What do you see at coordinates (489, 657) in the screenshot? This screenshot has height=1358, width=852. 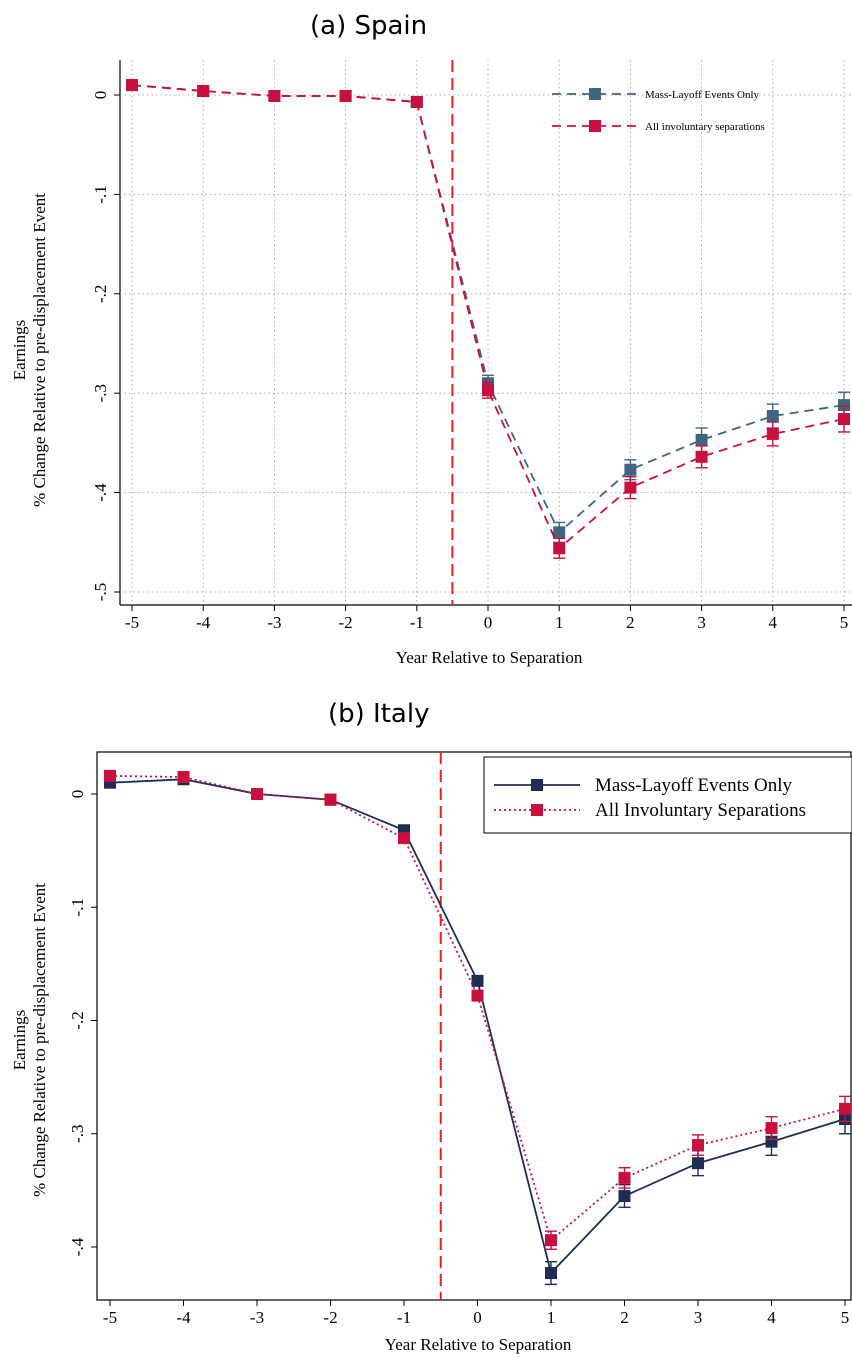 I see `x-axis-label-spain: Year Relative to Separation` at bounding box center [489, 657].